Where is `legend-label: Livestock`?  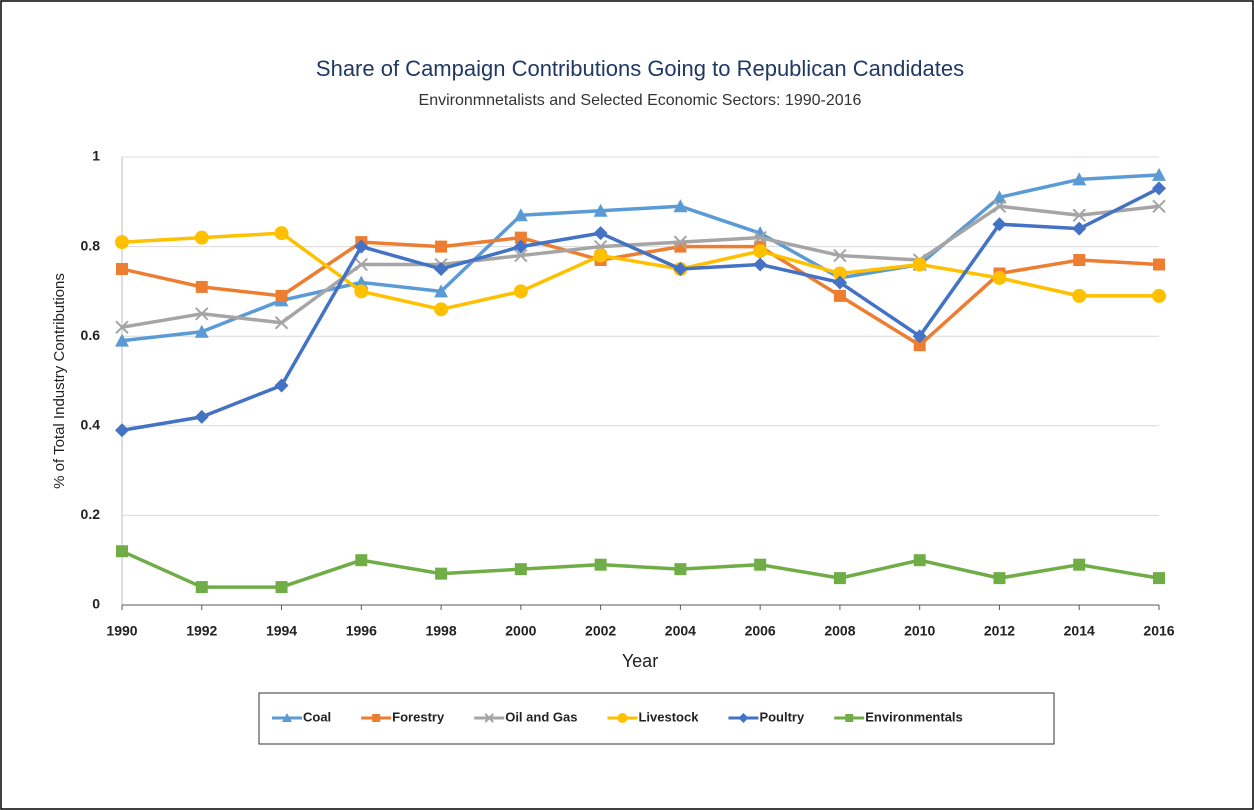
legend-label: Livestock is located at coordinates (668, 716).